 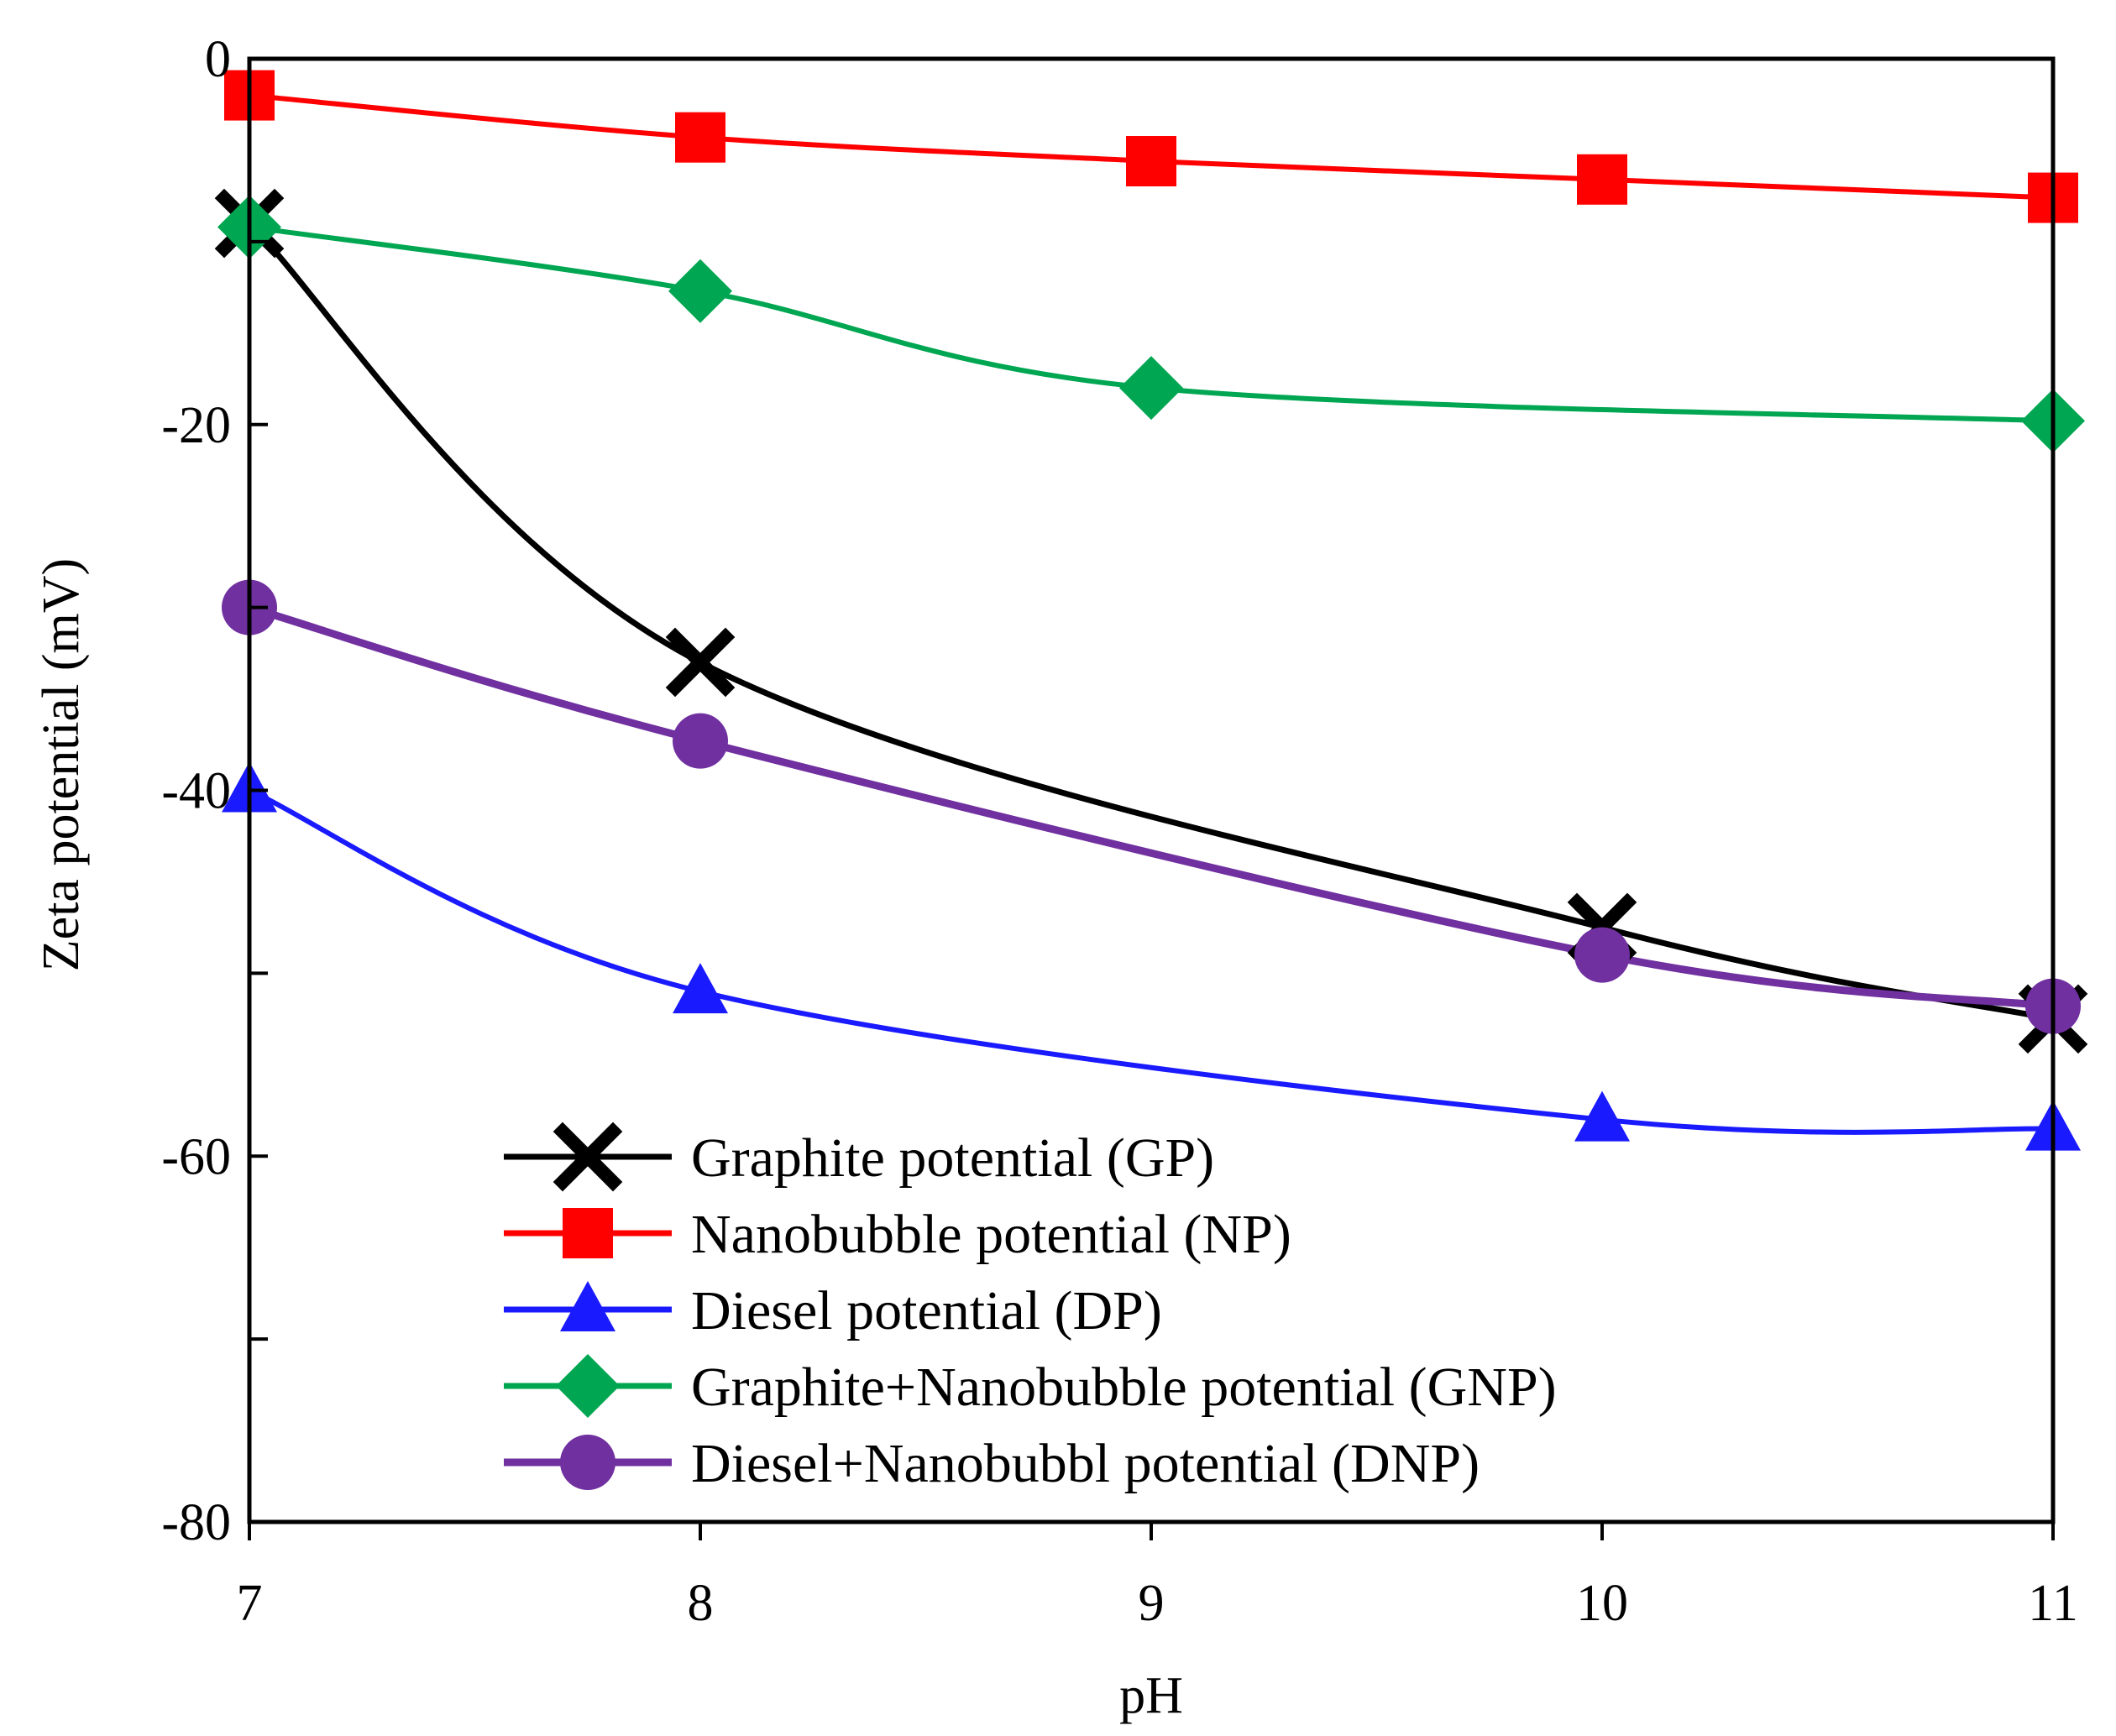 I want to click on legend-entry-gnp: Graphite+Nanobubble potential (GNP), so click(x=1030, y=1386).